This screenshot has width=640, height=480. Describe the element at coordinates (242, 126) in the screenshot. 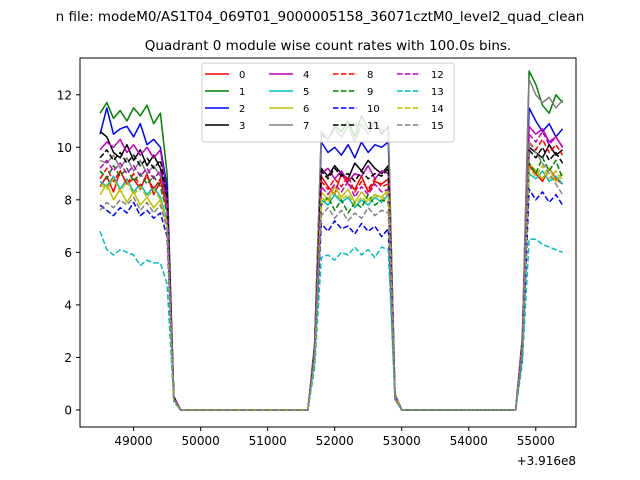

I see `legend-label-3: 3` at that location.